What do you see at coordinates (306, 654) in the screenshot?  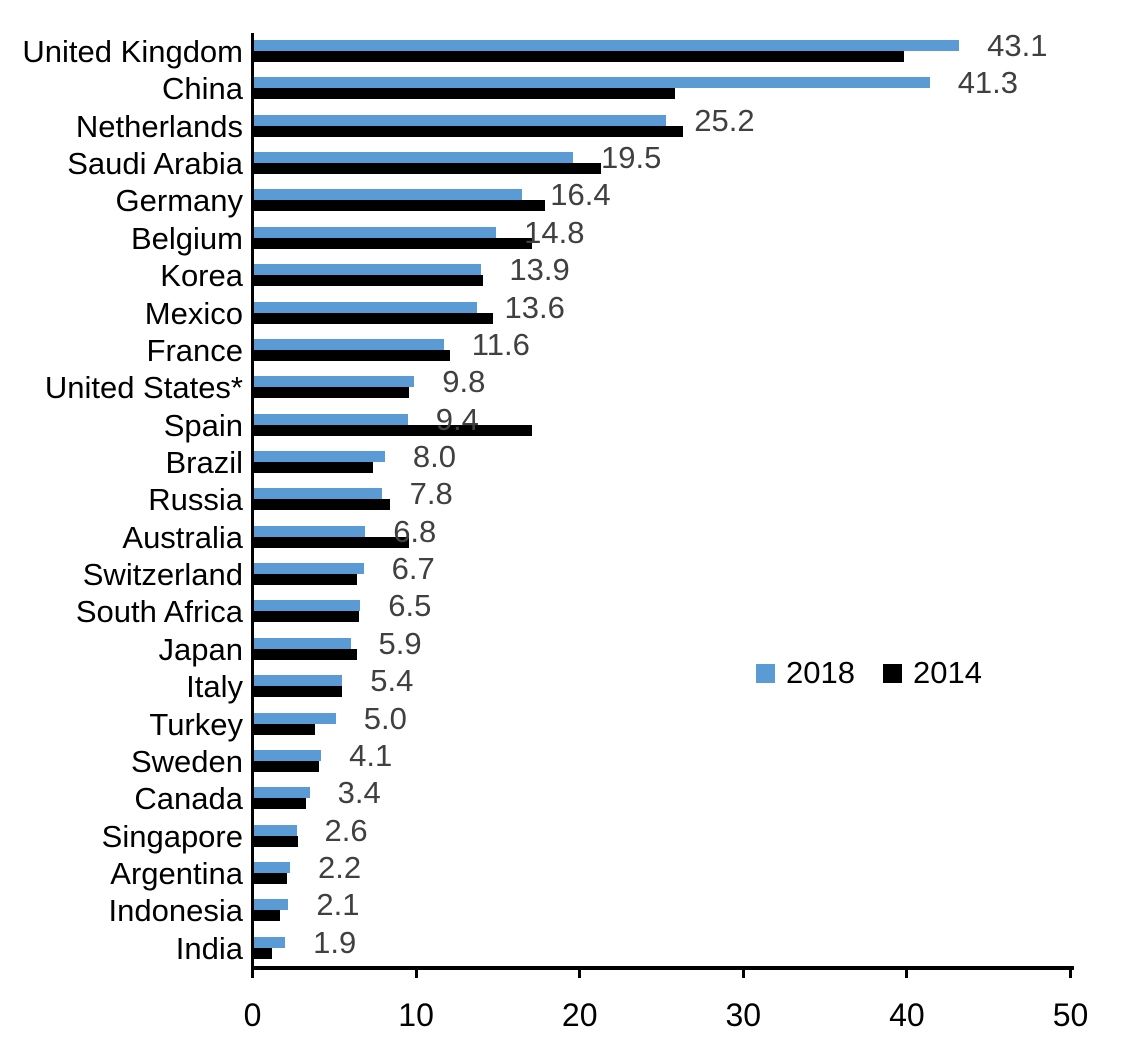 I see `bar-2014-japan` at bounding box center [306, 654].